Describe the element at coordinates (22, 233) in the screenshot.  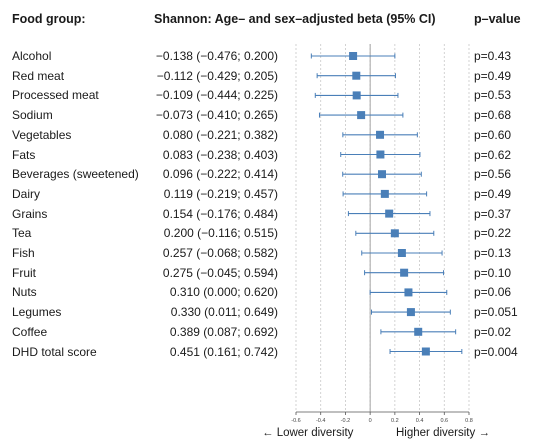
I see `food-group-label: Tea` at that location.